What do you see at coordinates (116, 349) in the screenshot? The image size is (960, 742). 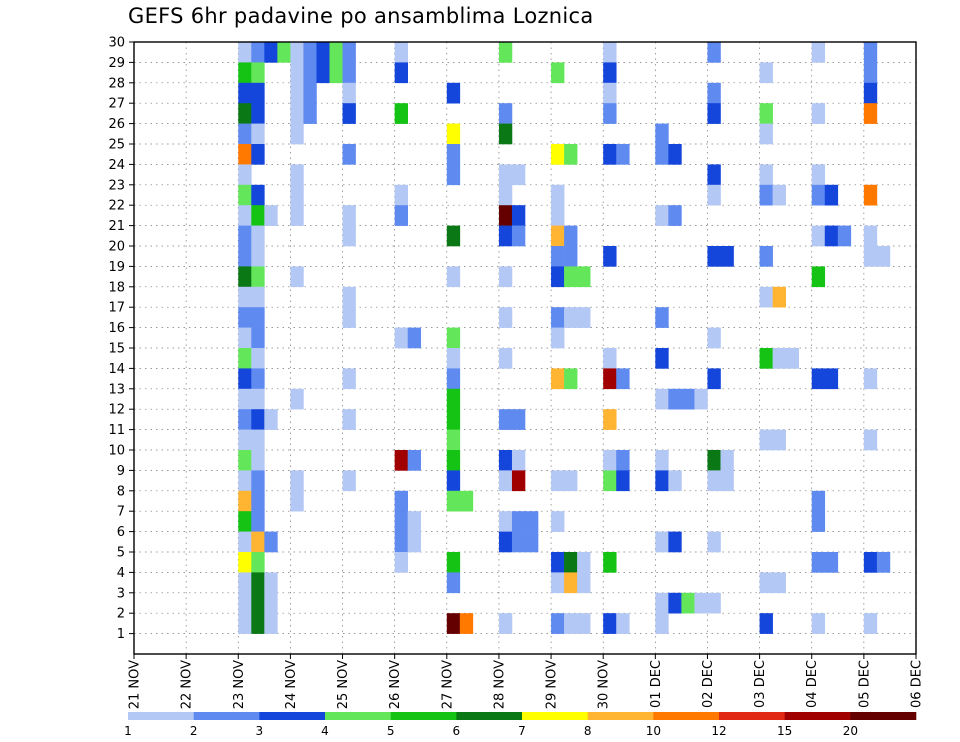 I see `y-tick-label: 15` at bounding box center [116, 349].